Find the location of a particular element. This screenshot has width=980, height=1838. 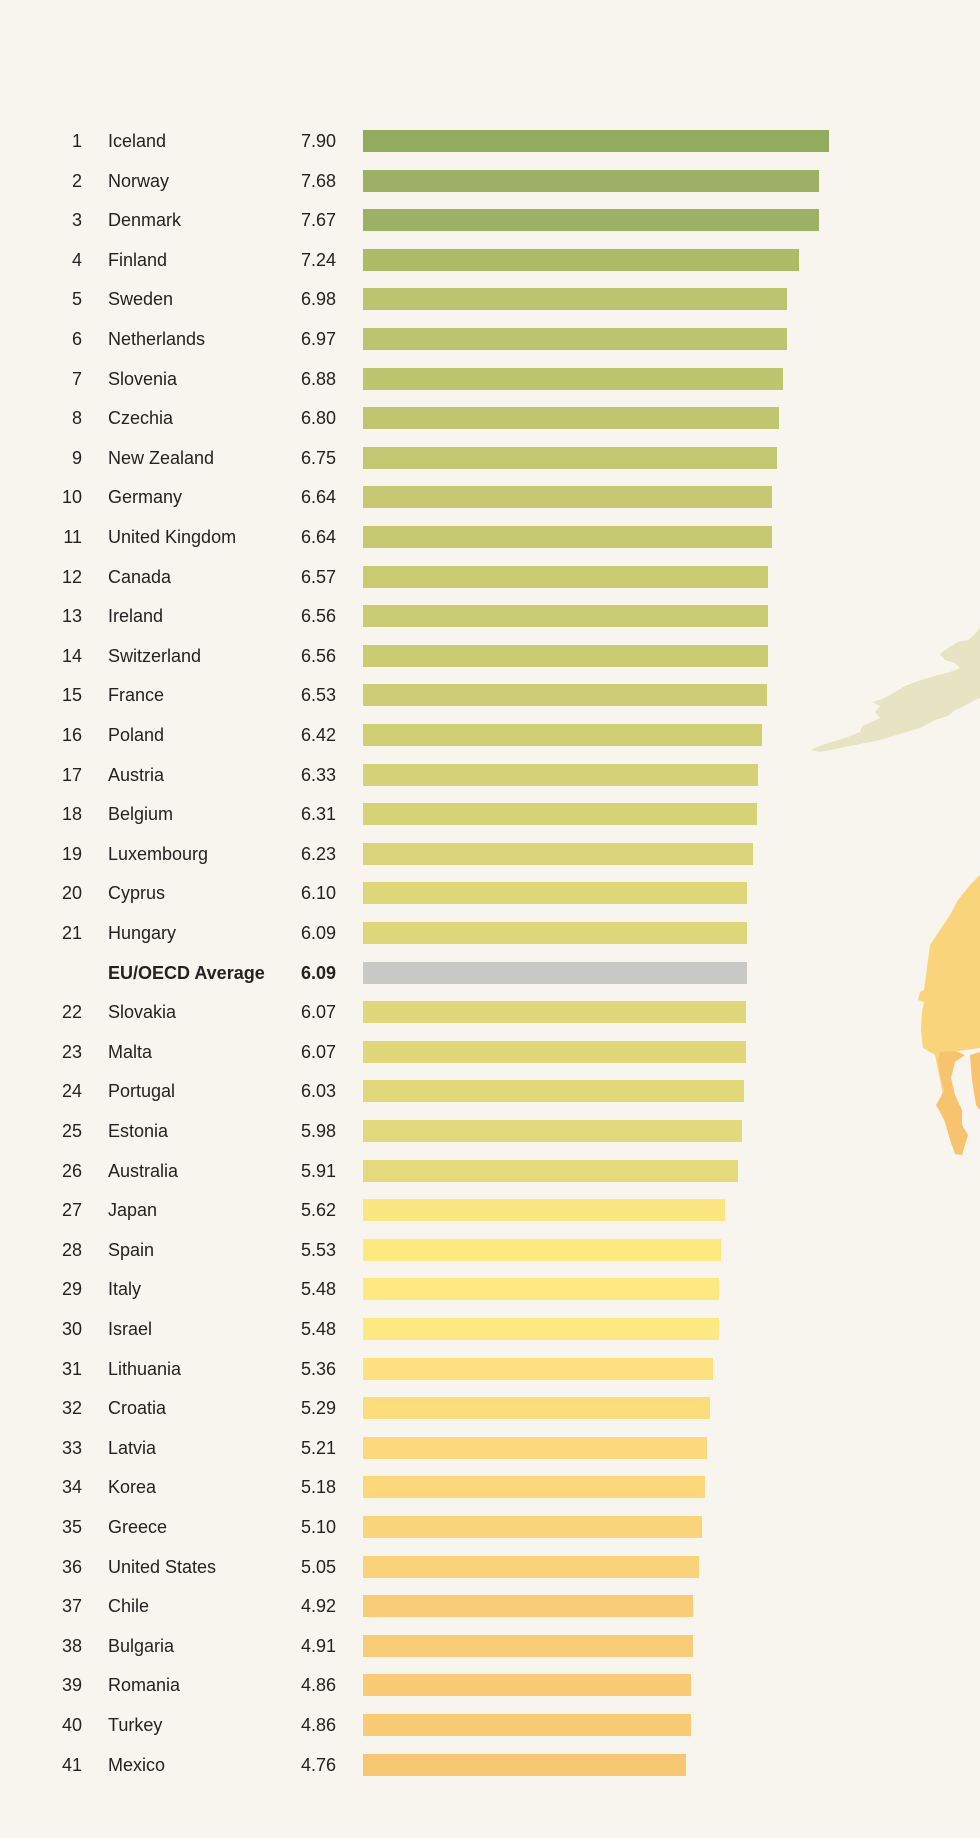

country-label: Finland is located at coordinates (138, 259).